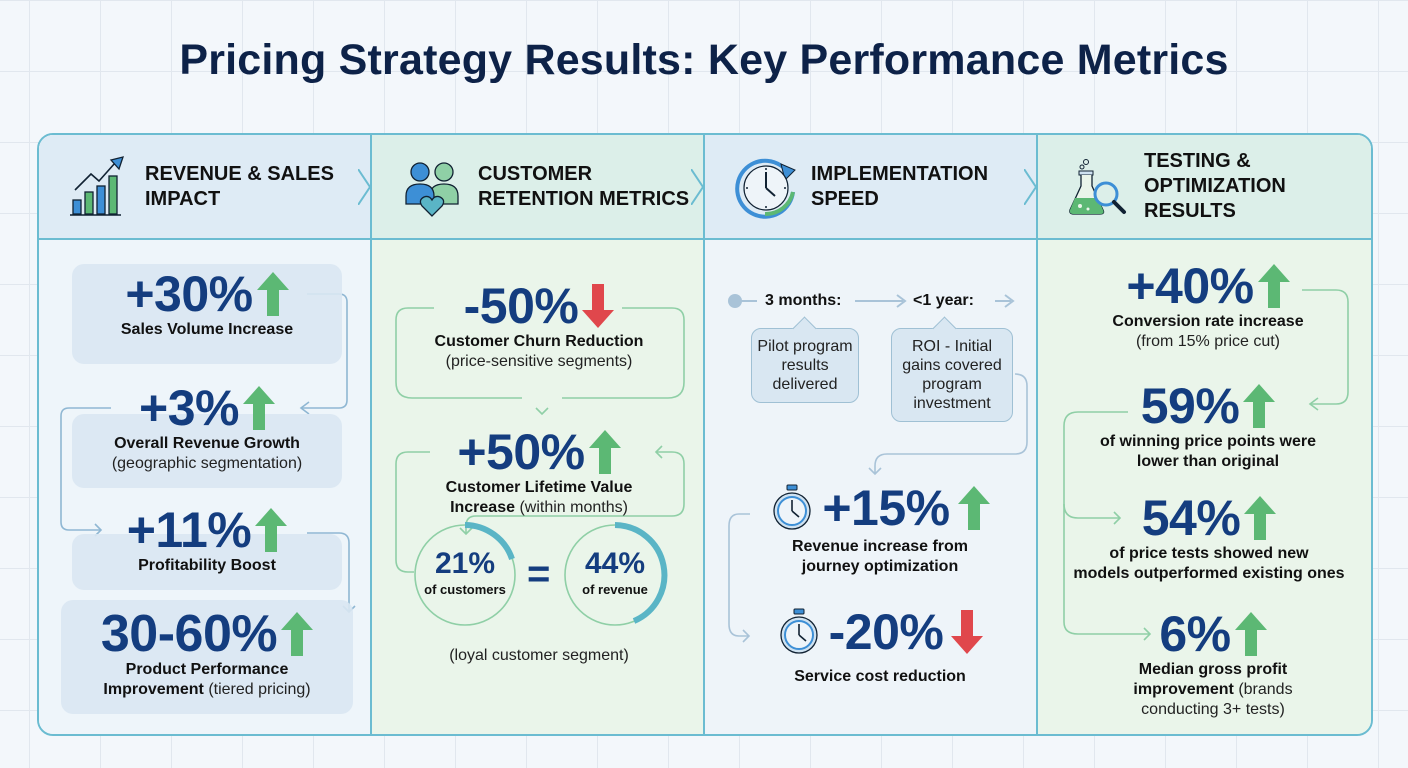 The image size is (1408, 768). I want to click on metric-label: Sales Volume Increase, so click(207, 329).